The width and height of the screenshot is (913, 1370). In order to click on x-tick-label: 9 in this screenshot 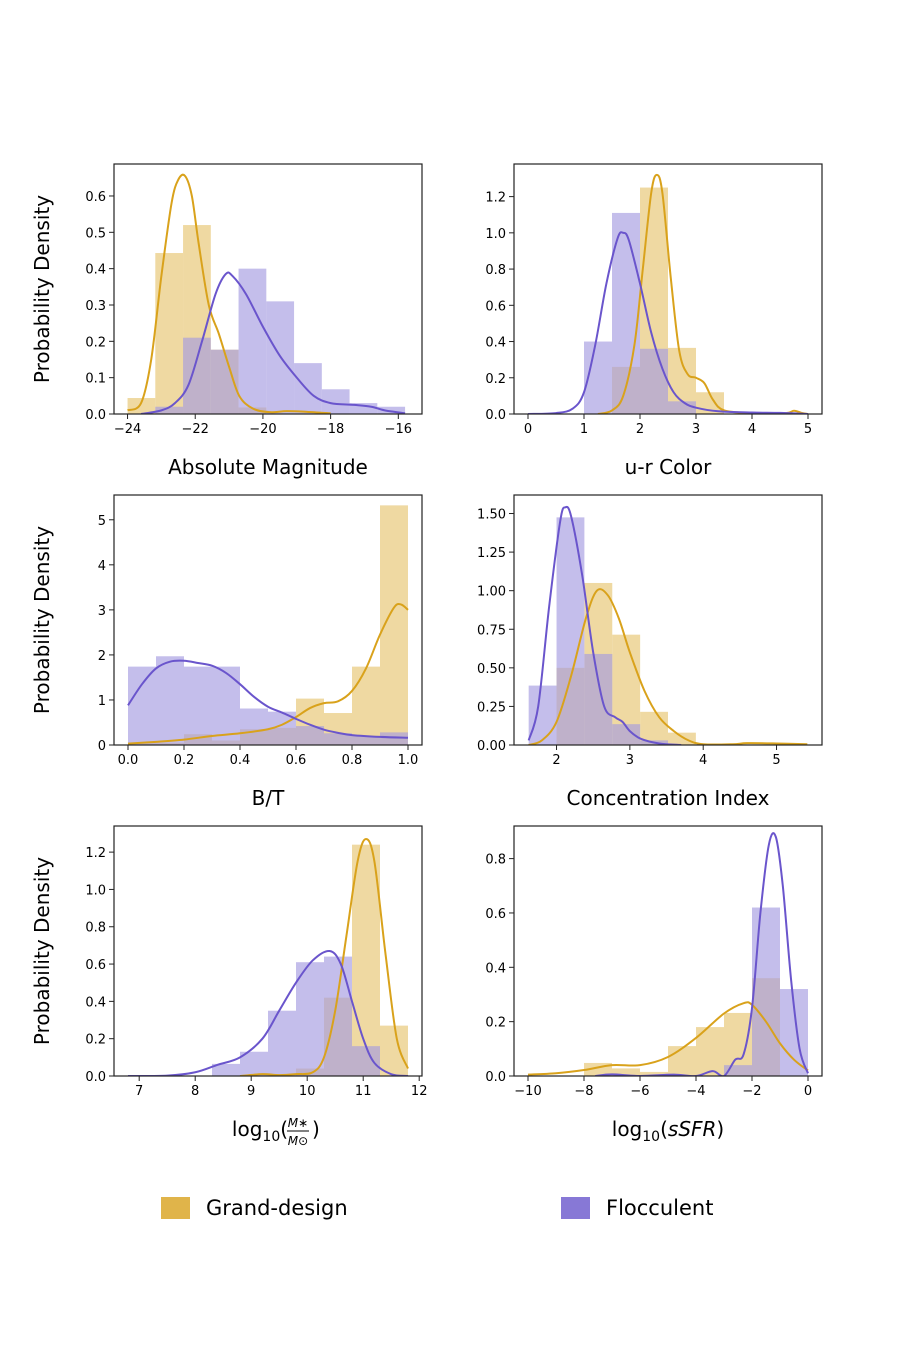, I will do `click(251, 1091)`.